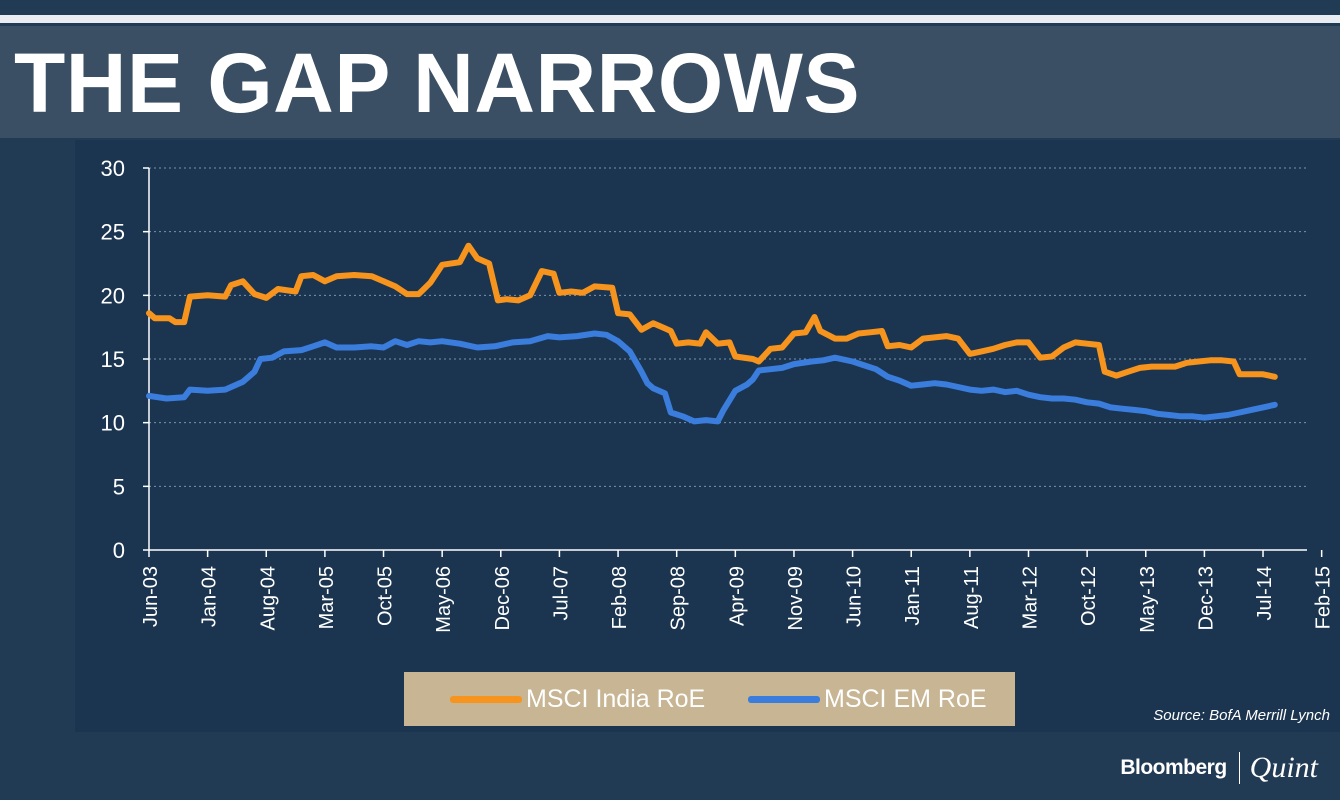 Image resolution: width=1340 pixels, height=800 pixels. What do you see at coordinates (796, 598) in the screenshot?
I see `x-tick-label-11: Nov-09` at bounding box center [796, 598].